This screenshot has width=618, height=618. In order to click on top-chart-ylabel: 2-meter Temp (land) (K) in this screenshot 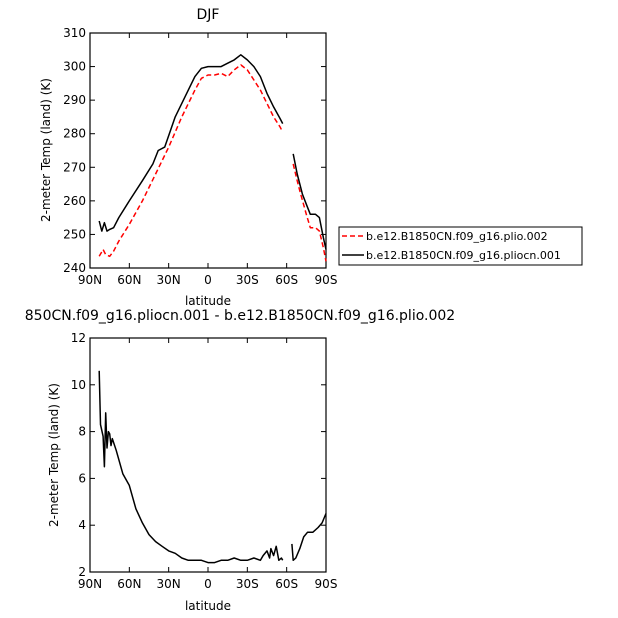, I will do `click(46, 150)`.